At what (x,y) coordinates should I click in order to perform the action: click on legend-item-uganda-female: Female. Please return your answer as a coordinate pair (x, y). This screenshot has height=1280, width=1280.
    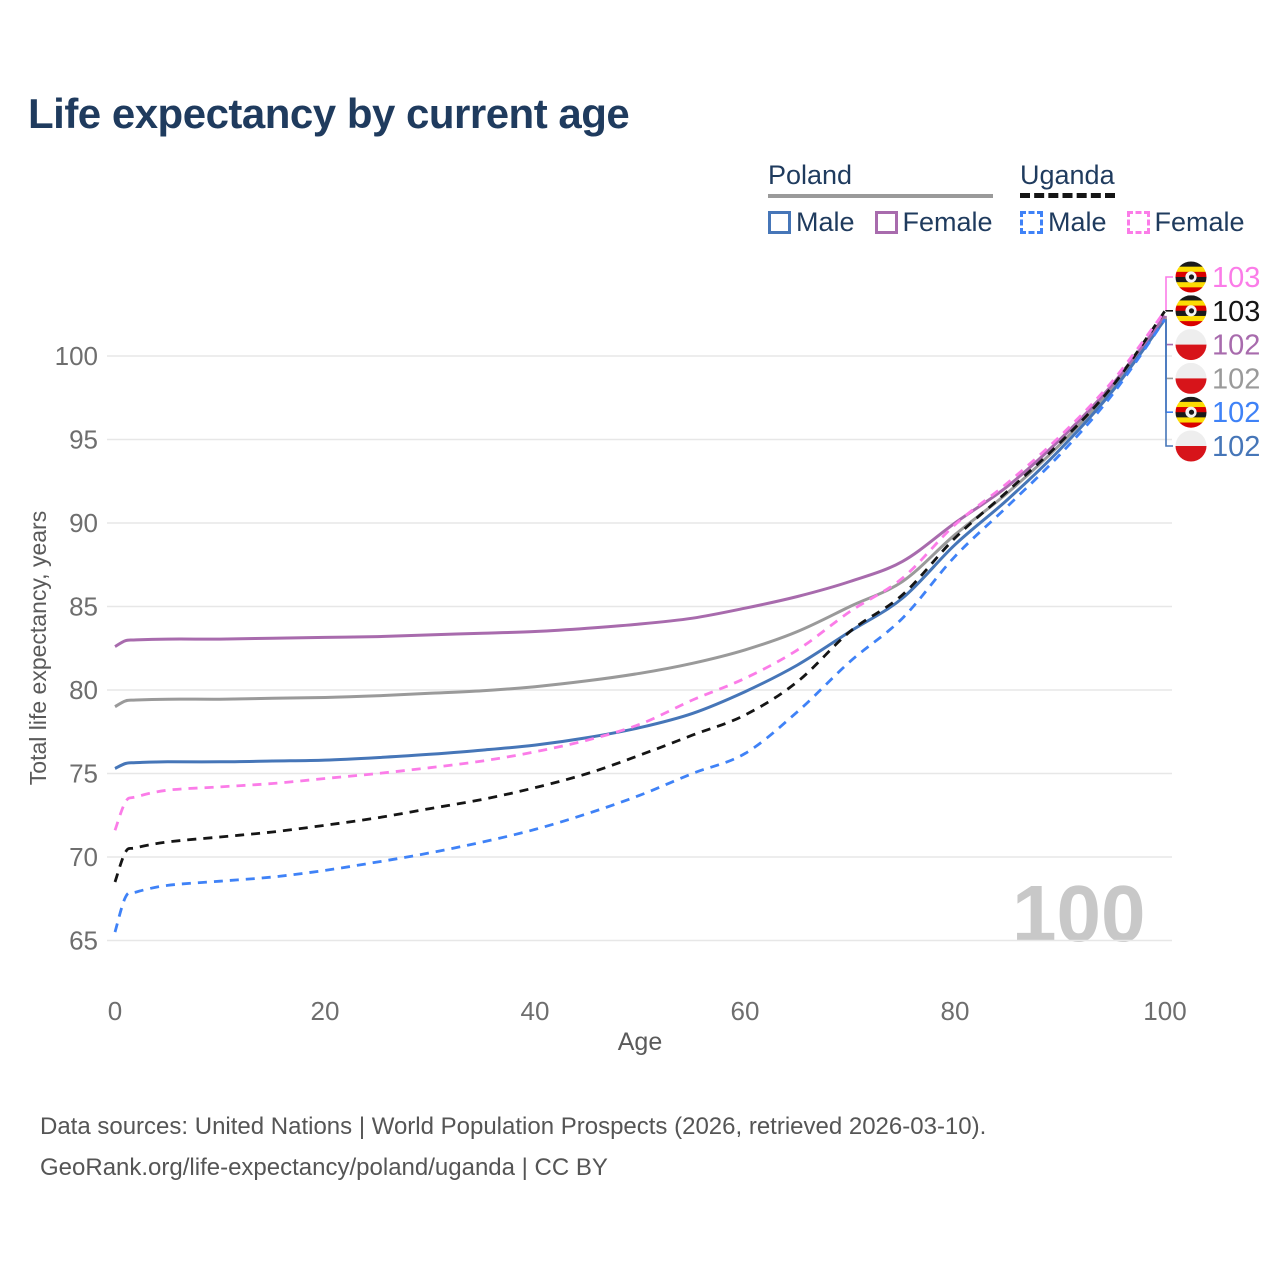
    Looking at the image, I should click on (1185, 222).